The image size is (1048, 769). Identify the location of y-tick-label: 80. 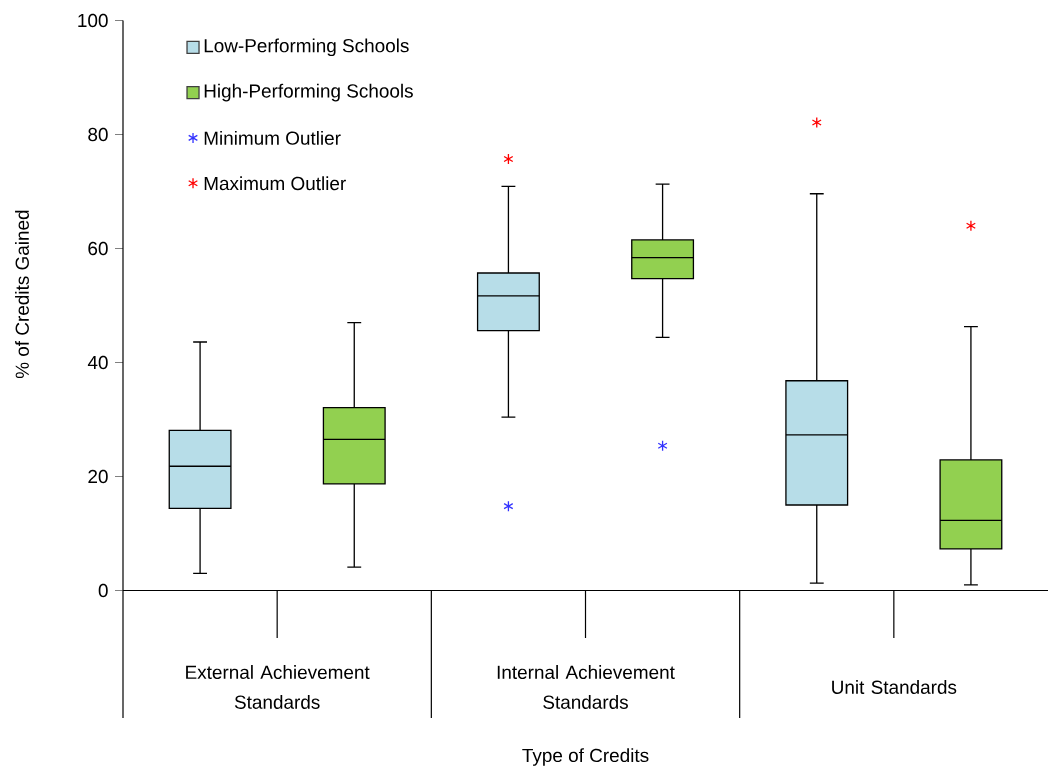
(98, 134).